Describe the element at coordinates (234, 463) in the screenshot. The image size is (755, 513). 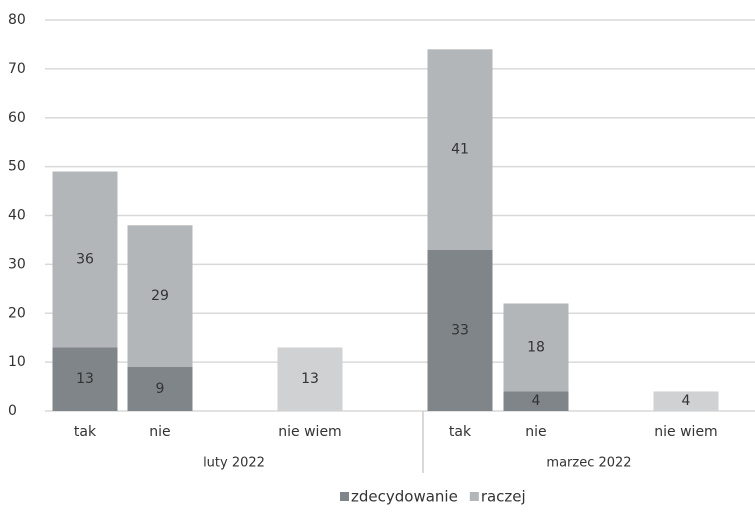
I see `group-label: luty 2022` at that location.